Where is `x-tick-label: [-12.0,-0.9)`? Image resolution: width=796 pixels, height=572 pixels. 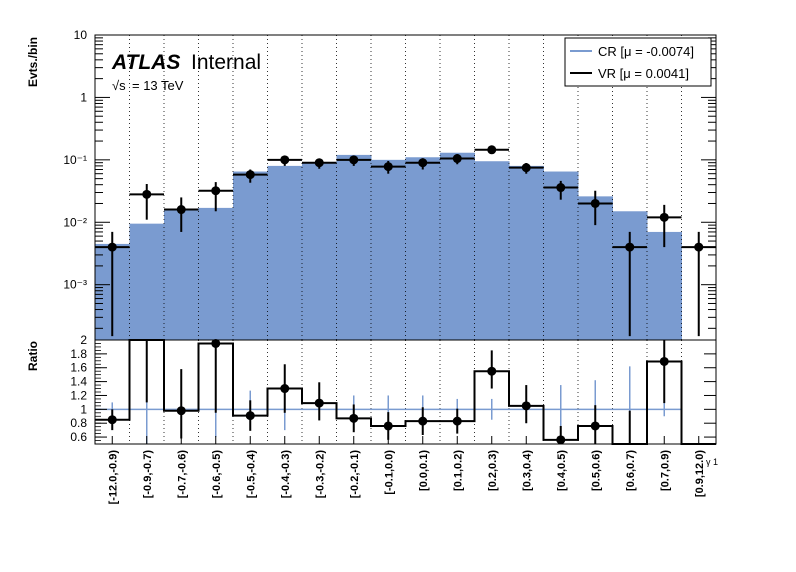 x-tick-label: [-12.0,-0.9) is located at coordinates (113, 477).